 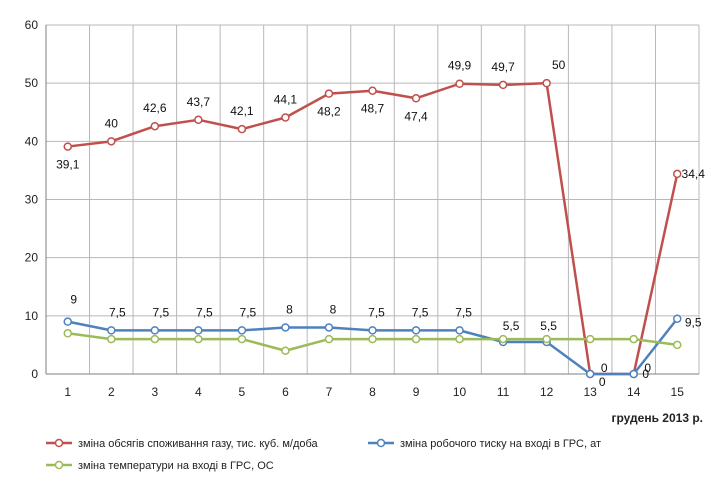 What do you see at coordinates (68, 165) in the screenshot?
I see `series-1-data-label: 39,1` at bounding box center [68, 165].